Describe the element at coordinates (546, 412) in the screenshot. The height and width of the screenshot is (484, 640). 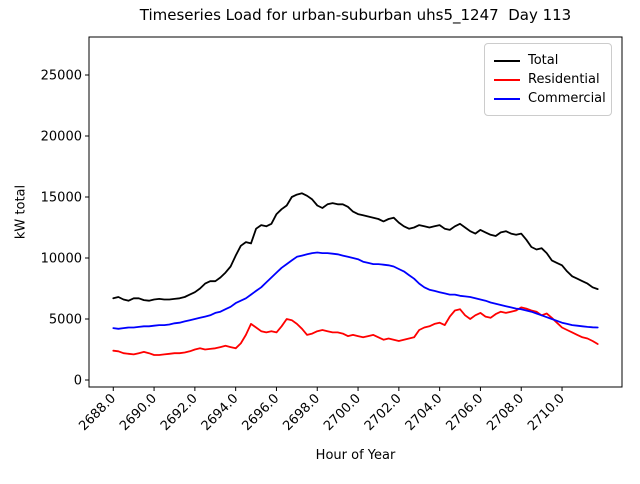
I see `x-tick-label: 2710.0` at that location.